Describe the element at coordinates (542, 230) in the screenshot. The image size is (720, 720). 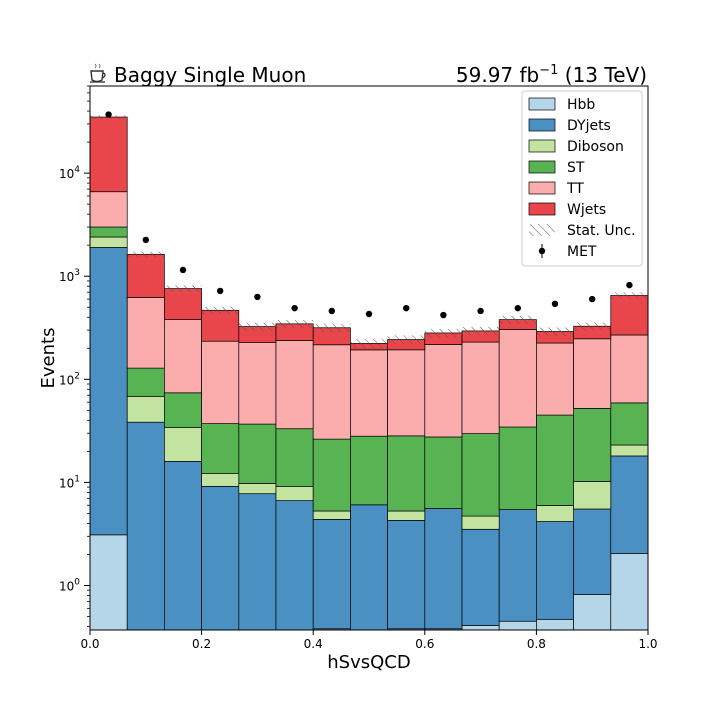
I see `legend-swatch-stat-unc` at that location.